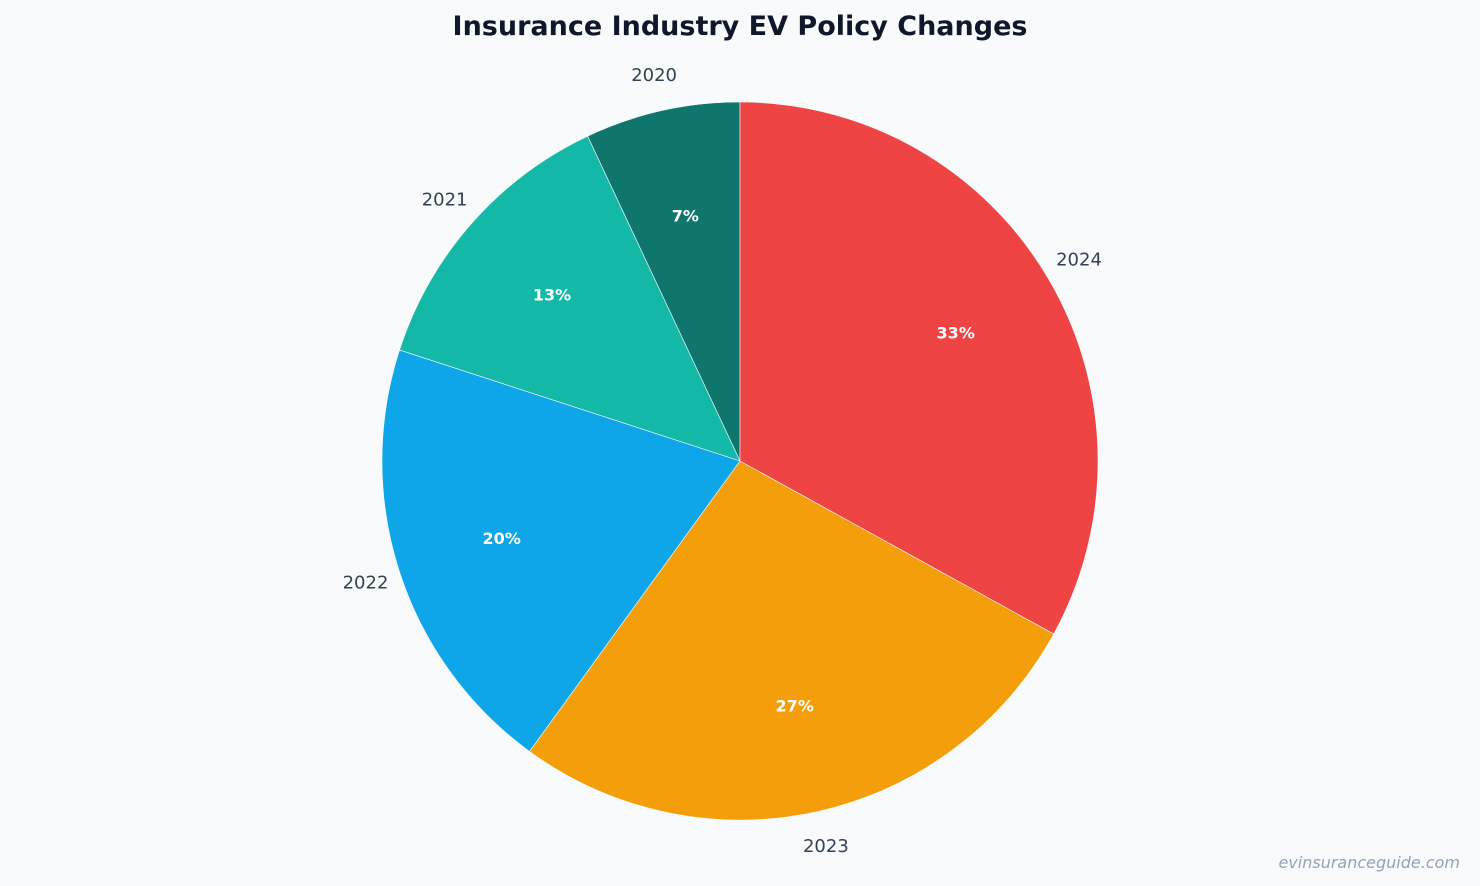 This screenshot has width=1480, height=886. I want to click on category-label-2020: 2020, so click(654, 75).